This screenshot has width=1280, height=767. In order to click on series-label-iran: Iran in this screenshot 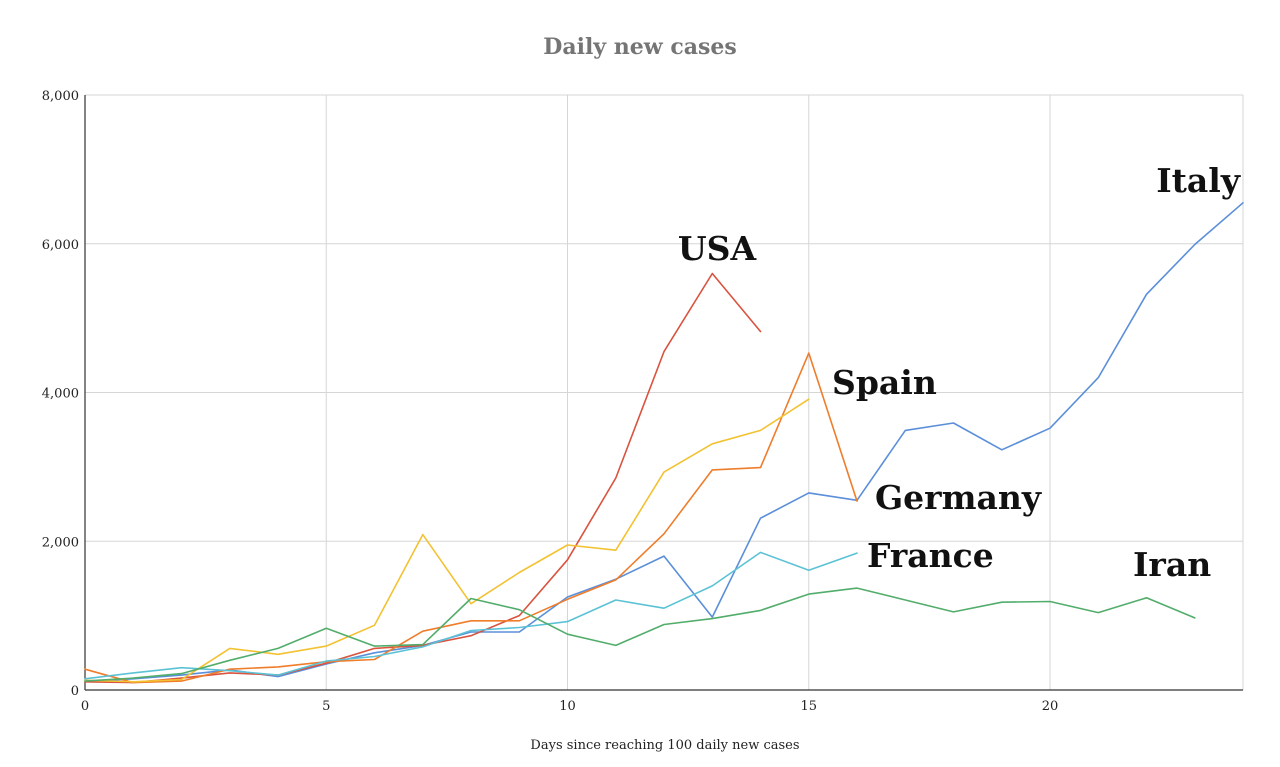, I will do `click(1172, 564)`.